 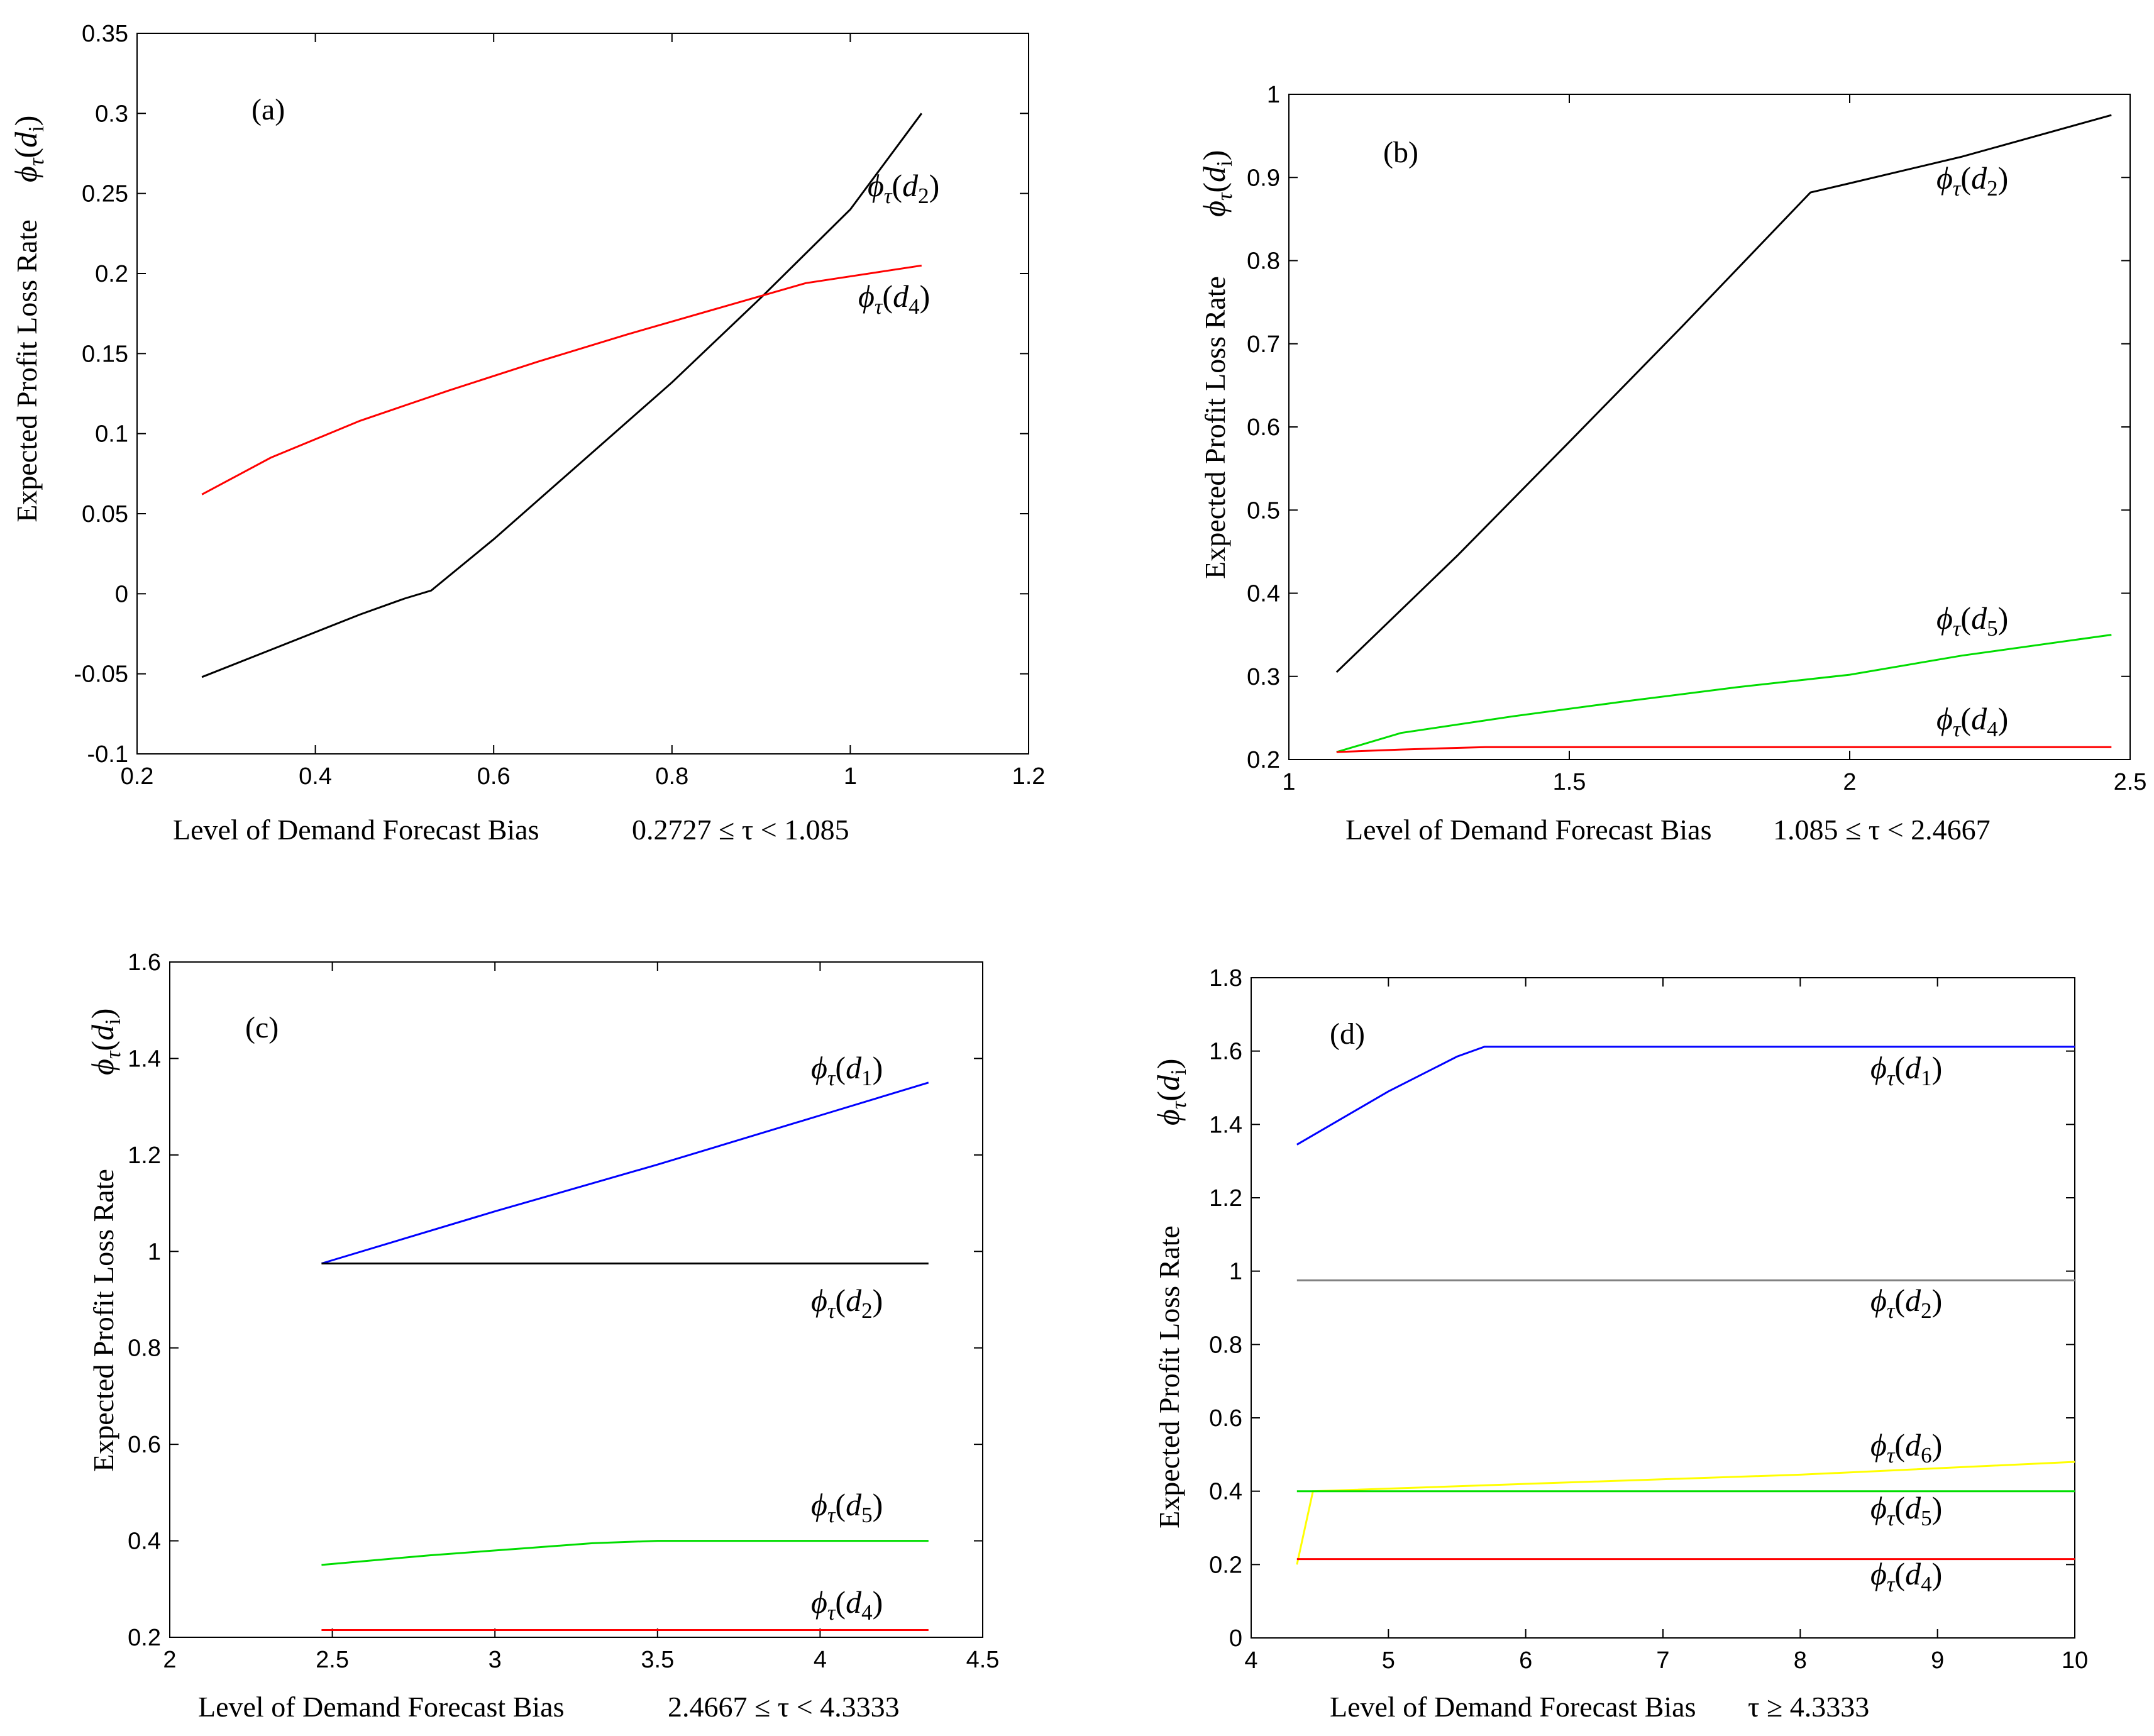 I want to click on y-tick-label: 0.7, so click(x=1263, y=345).